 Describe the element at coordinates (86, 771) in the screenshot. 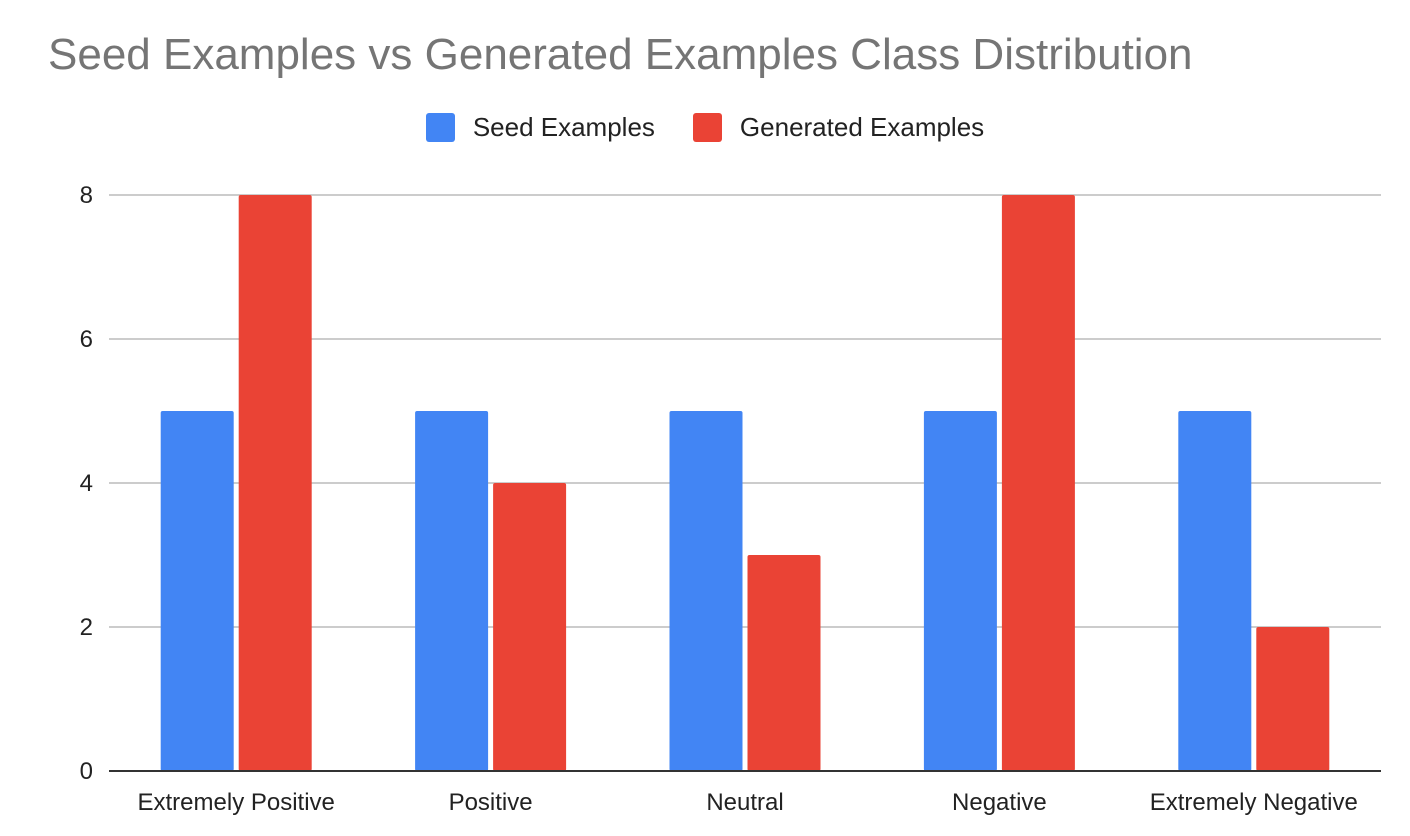

I see `y-tick-label: 0` at that location.